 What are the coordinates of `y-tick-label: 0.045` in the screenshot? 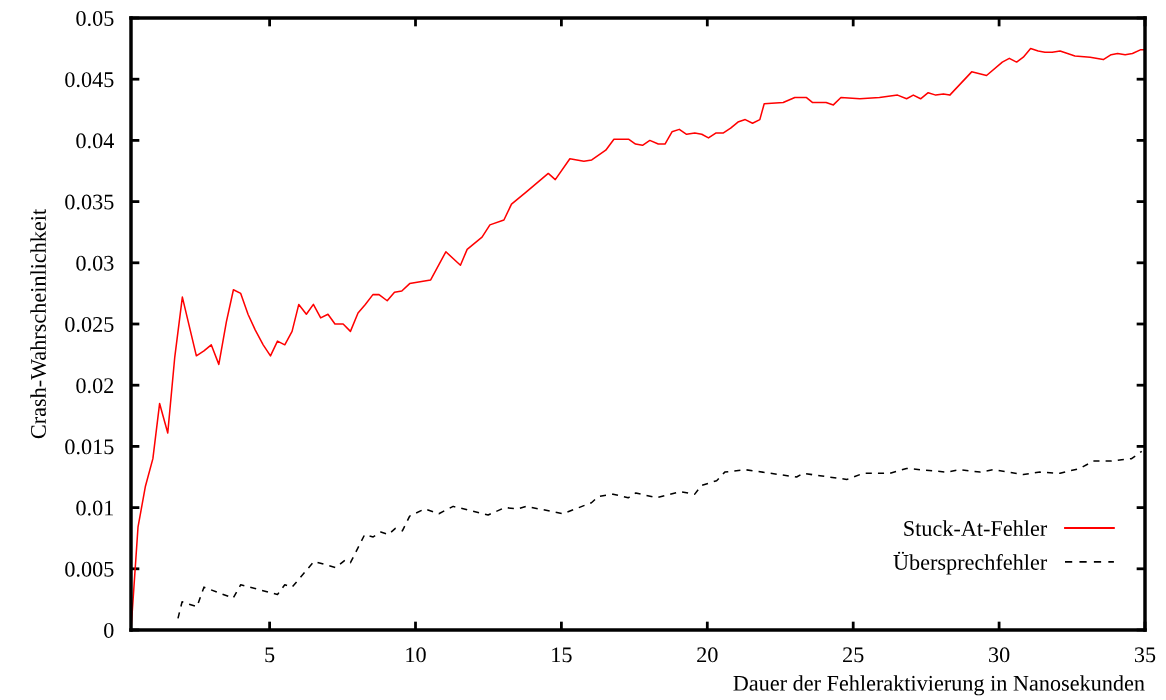 It's located at (89, 80).